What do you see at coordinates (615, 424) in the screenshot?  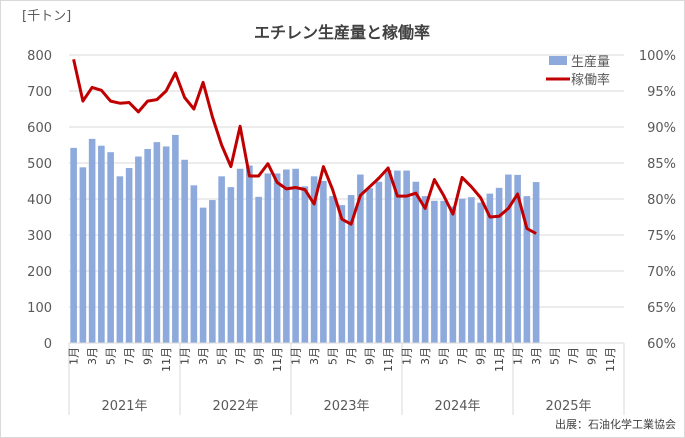 I see `source-note: 出展：石油化学工業協会` at bounding box center [615, 424].